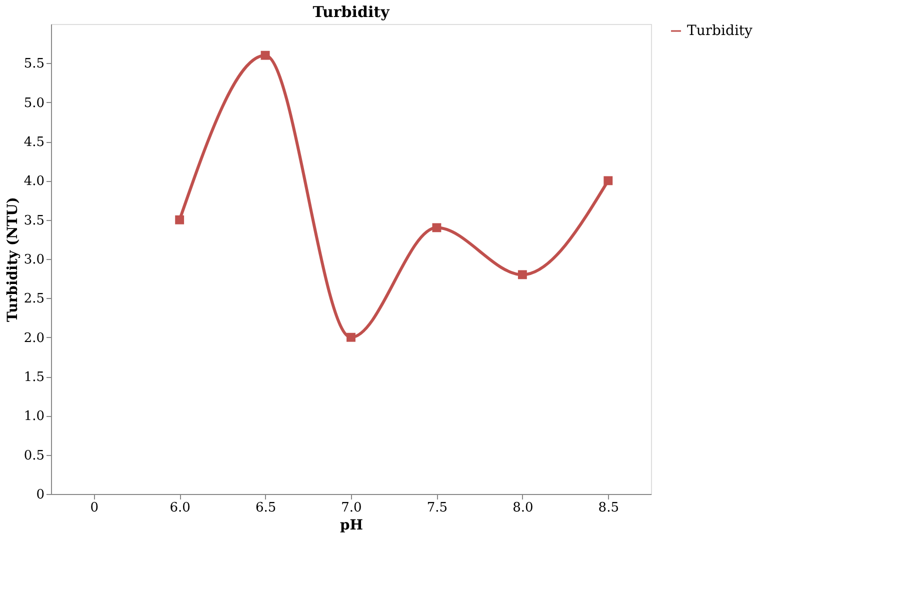  I want to click on y-tick-label: 1.5, so click(34, 377).